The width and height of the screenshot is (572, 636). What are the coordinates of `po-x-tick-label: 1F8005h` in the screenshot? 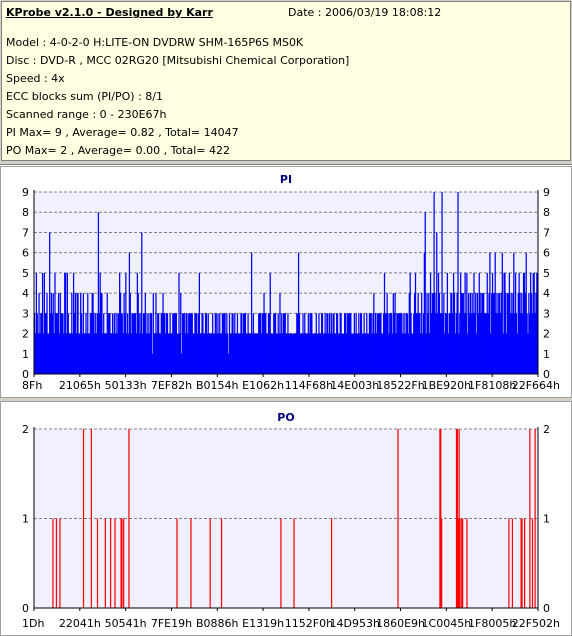 It's located at (492, 623).